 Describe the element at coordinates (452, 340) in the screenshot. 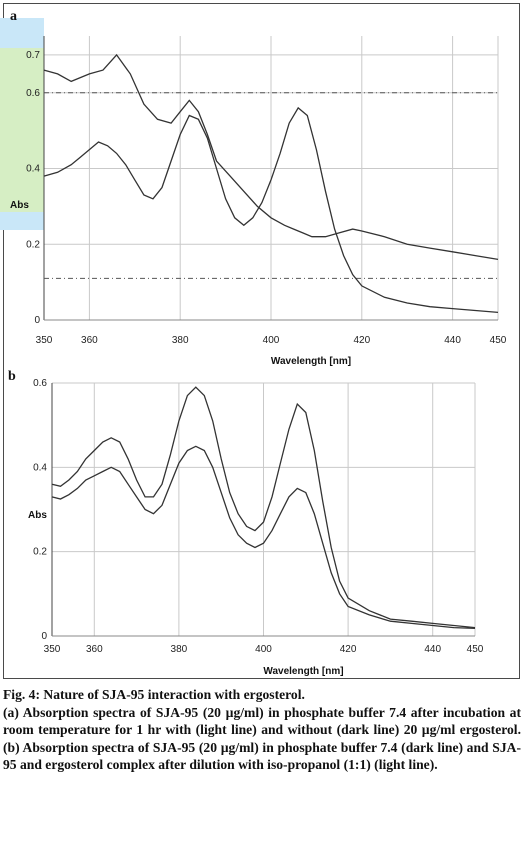

I see `panel-a-x-tick-label: 440` at that location.